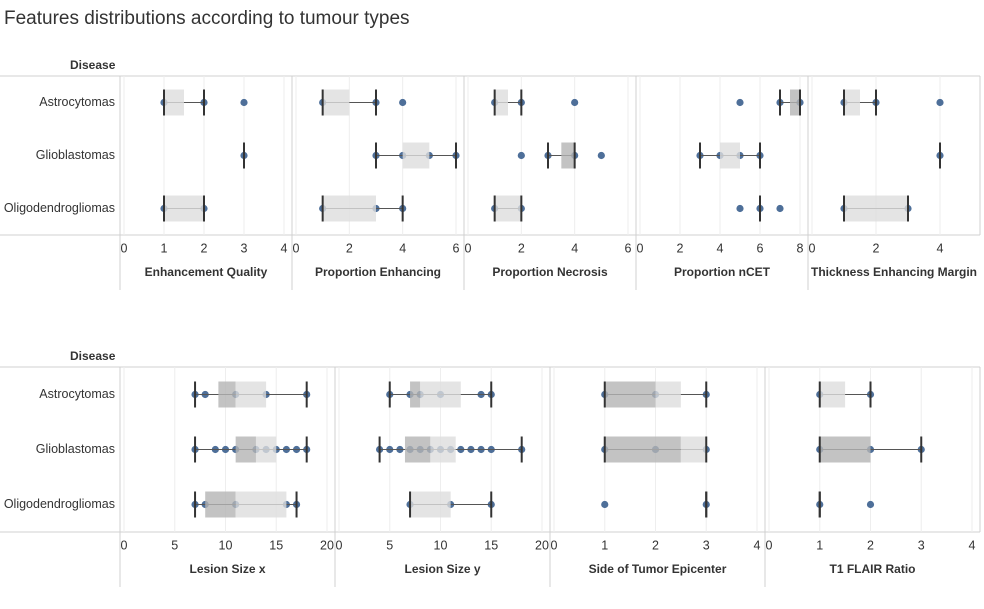  What do you see at coordinates (378, 272) in the screenshot?
I see `x-axis-label: Proportion Enhancing` at bounding box center [378, 272].